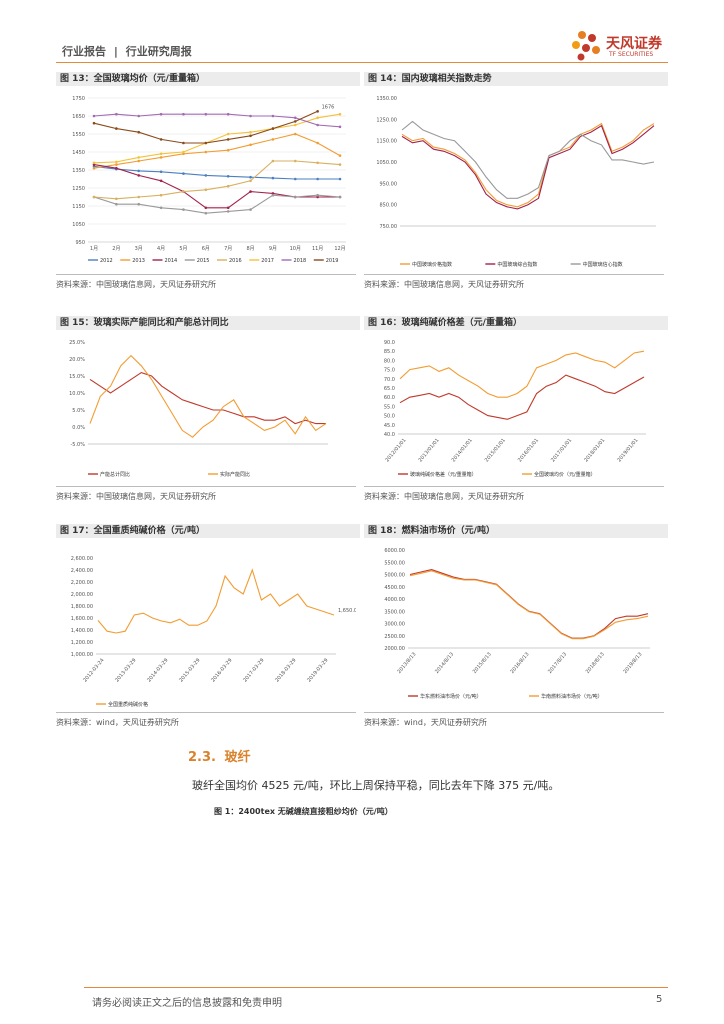  I want to click on y-tick-label: 2000.00, so click(394, 649).